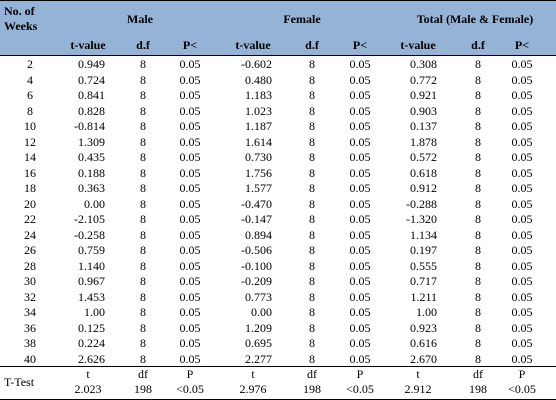 The image size is (556, 400). What do you see at coordinates (423, 358) in the screenshot?
I see `value-cell: 2.670` at bounding box center [423, 358].